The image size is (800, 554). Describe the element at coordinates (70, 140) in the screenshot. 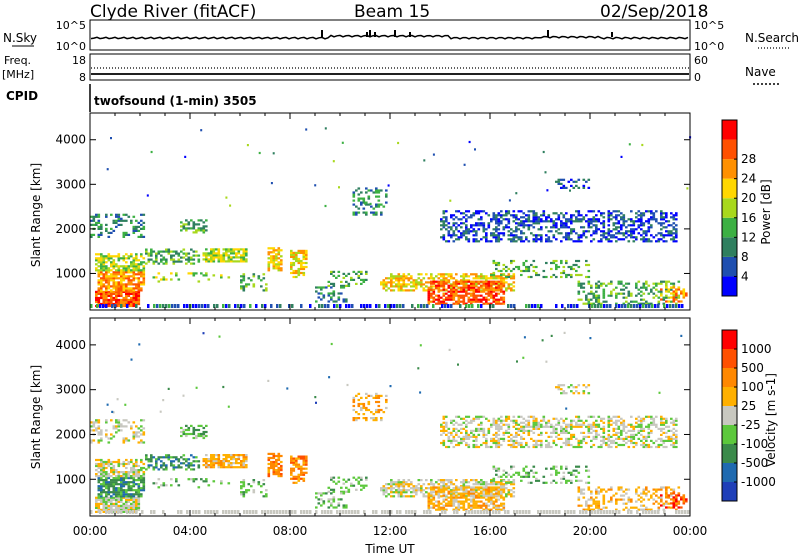

I see `power-ytick-label: 4000` at that location.